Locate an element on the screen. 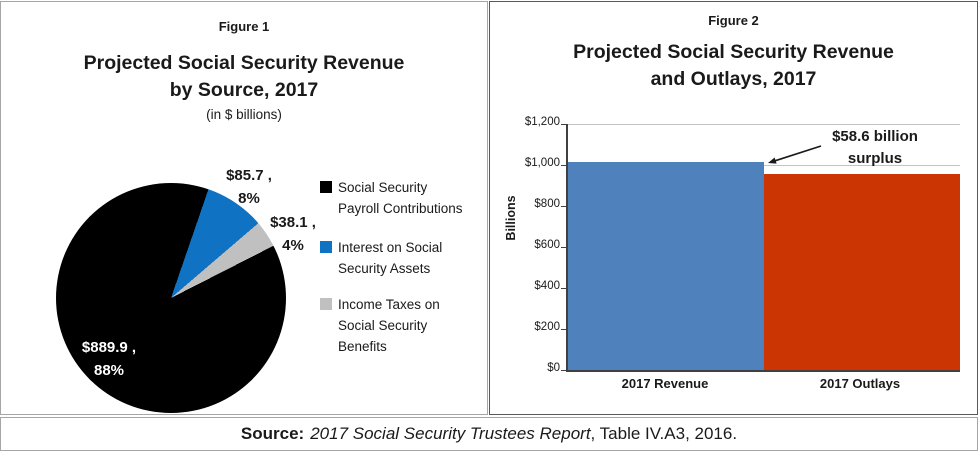  figure1-subtitle: (in $ billions) is located at coordinates (244, 114).